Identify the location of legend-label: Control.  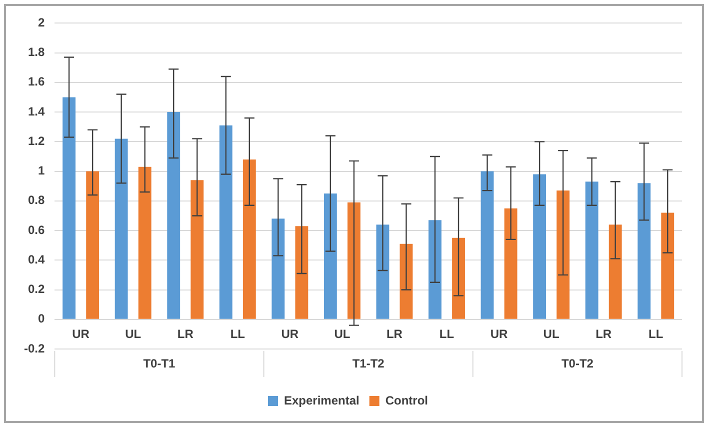
(406, 400).